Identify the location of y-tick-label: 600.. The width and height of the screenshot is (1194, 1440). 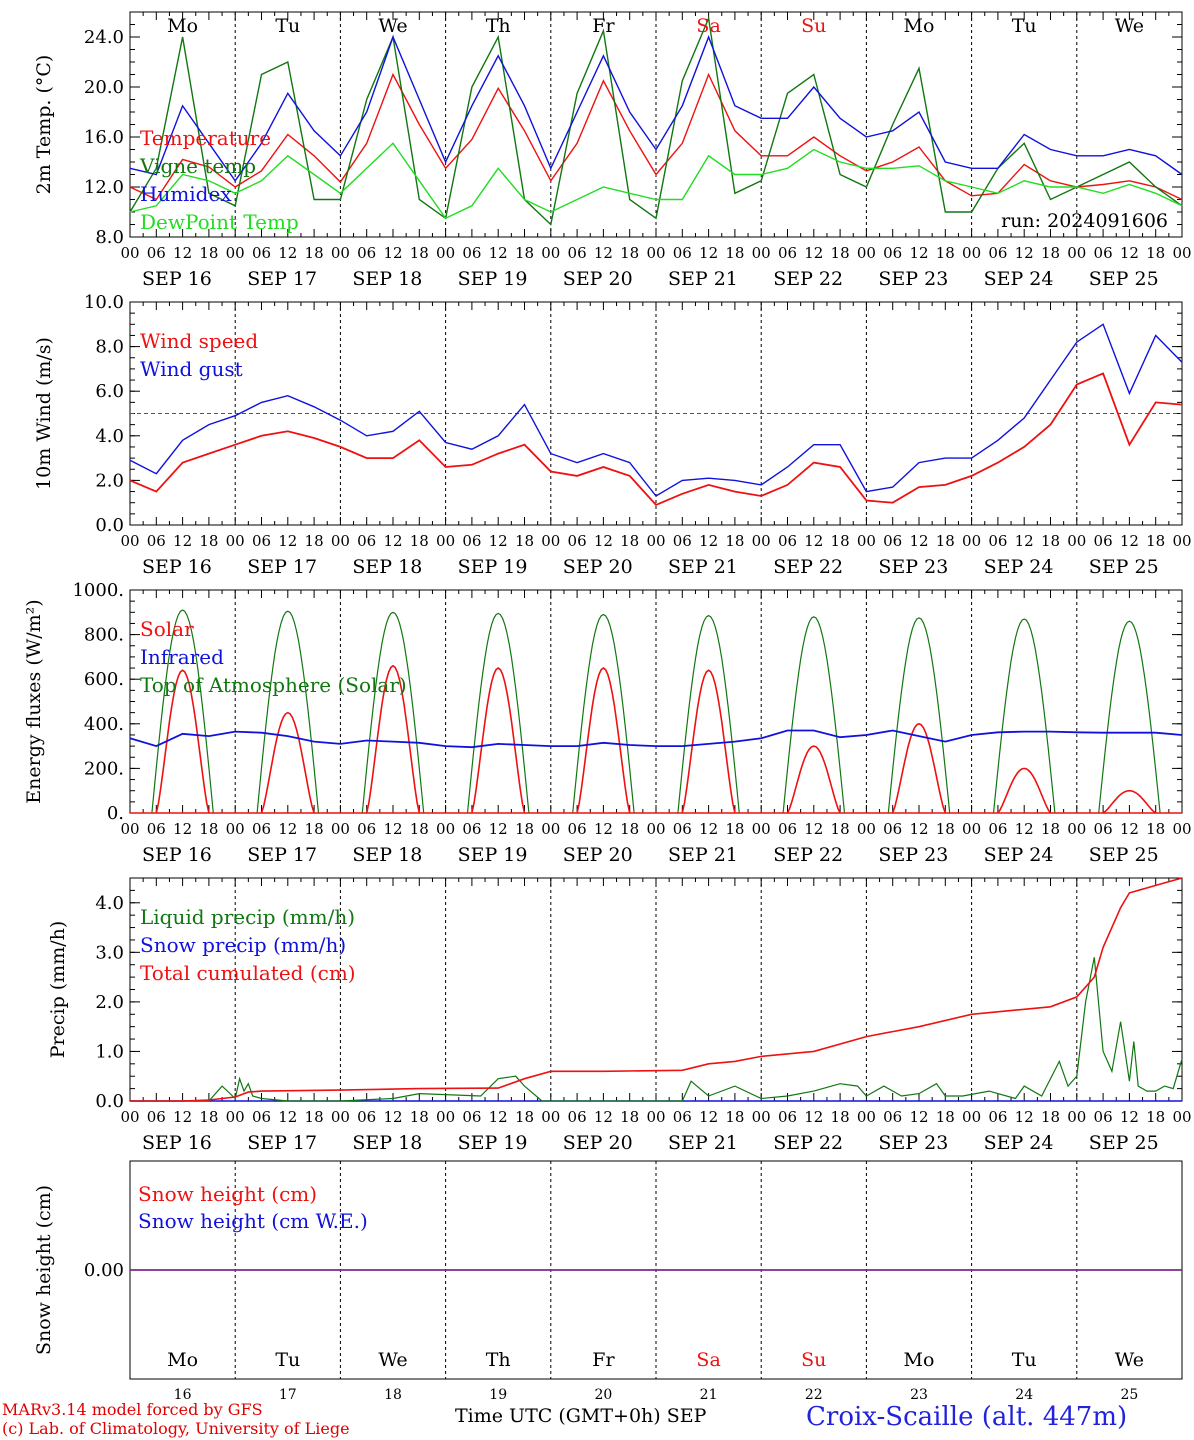
(104, 679).